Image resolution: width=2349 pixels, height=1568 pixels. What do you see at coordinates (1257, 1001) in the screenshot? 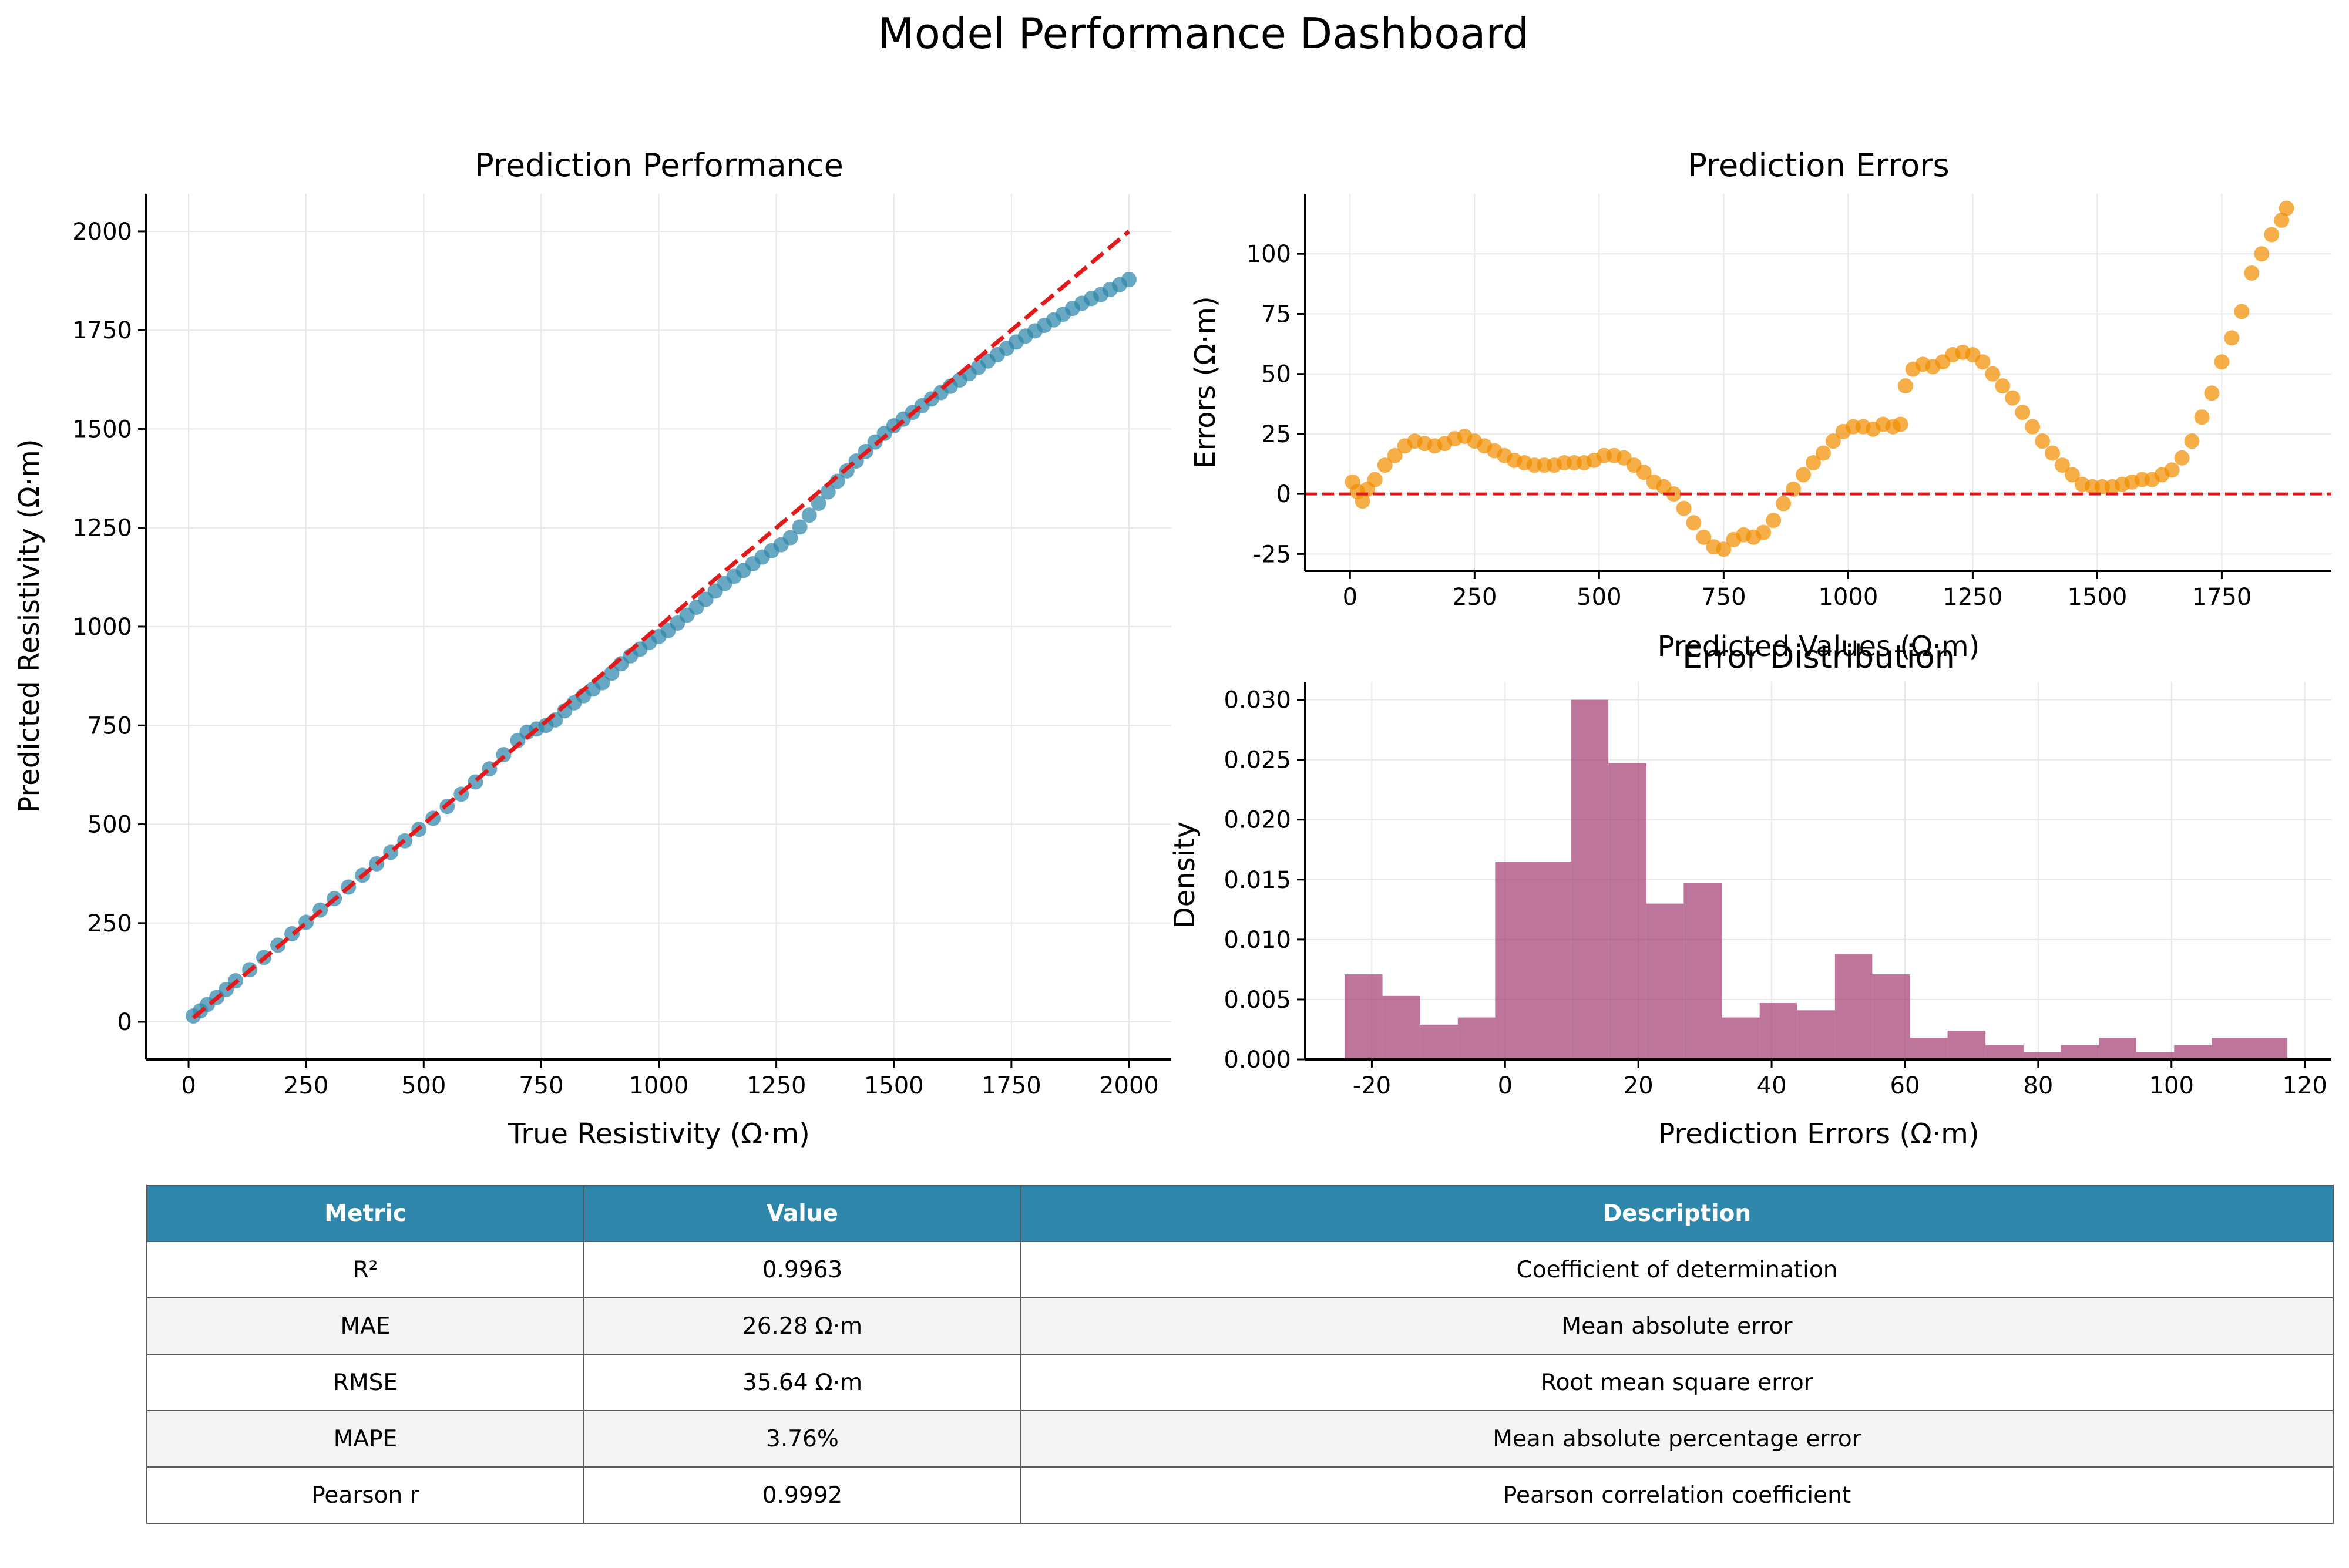
I see `y-tick-label: 0.005` at bounding box center [1257, 1001].